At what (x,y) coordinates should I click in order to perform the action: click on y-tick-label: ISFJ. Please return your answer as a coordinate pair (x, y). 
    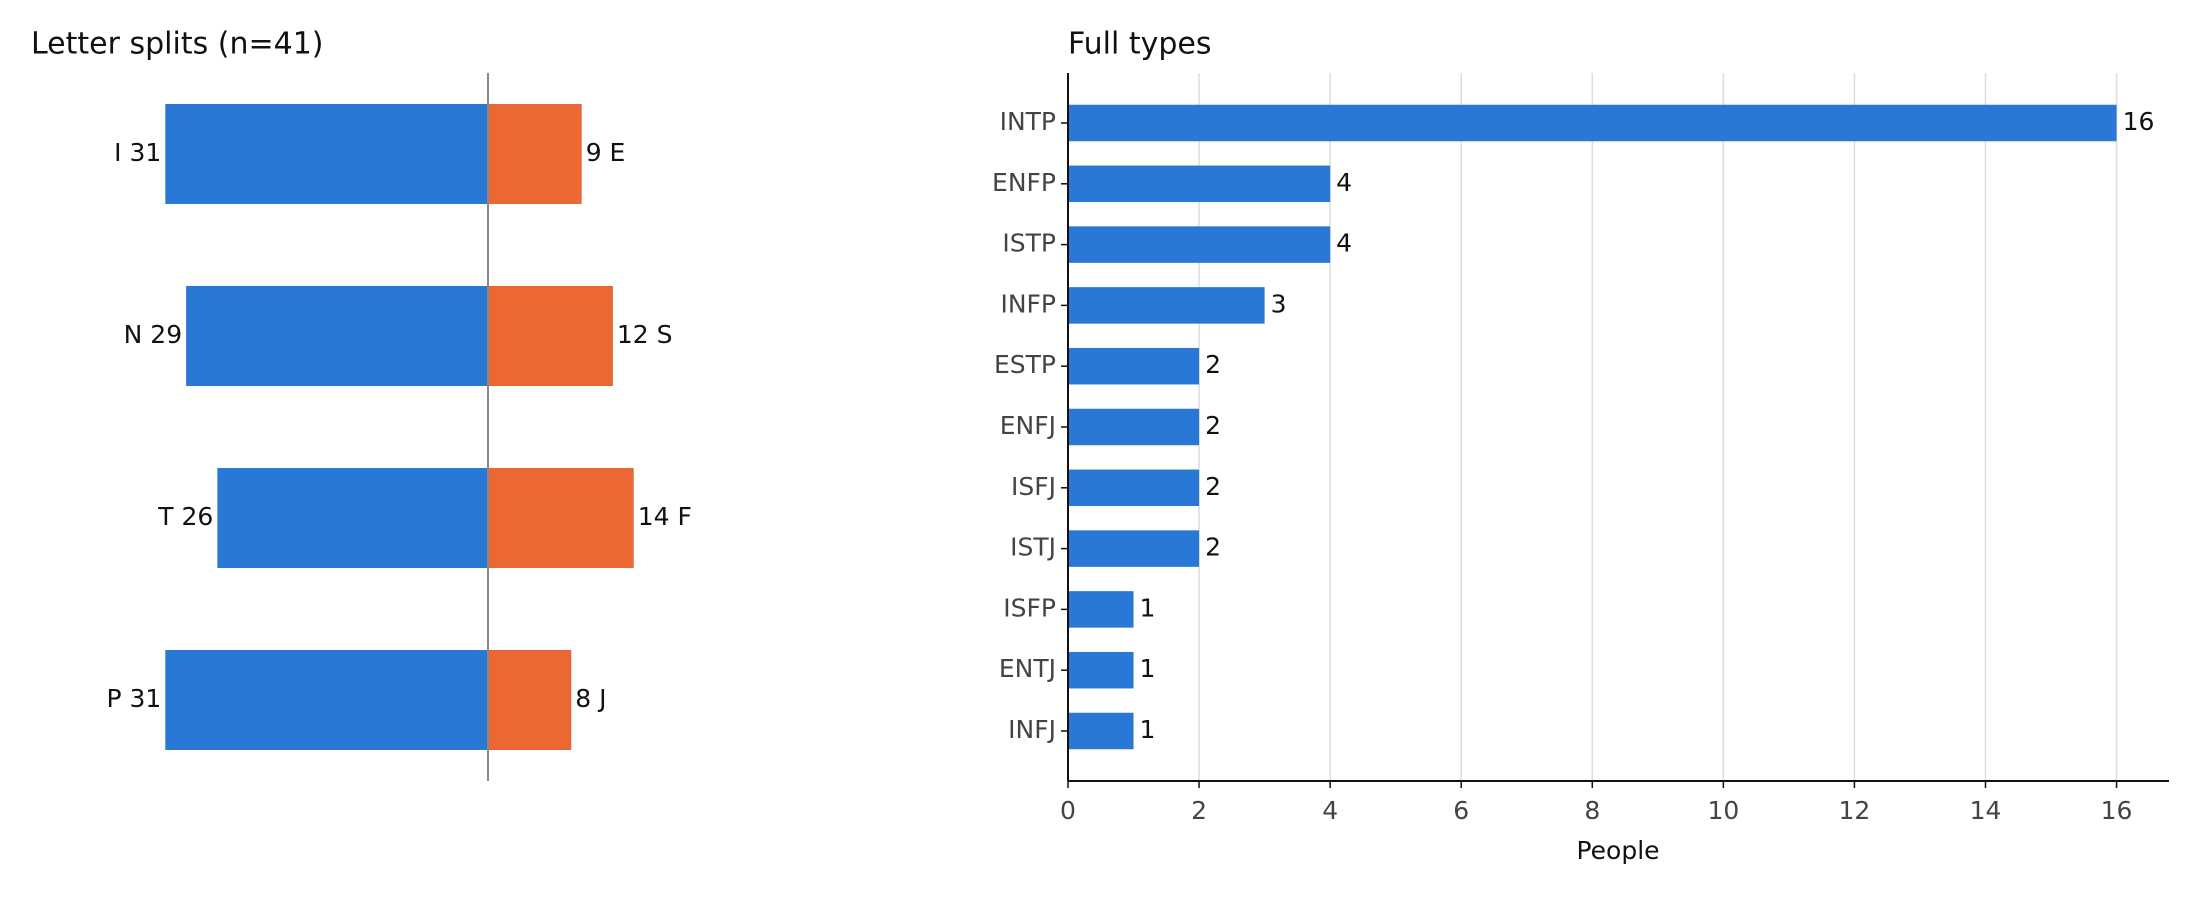
    Looking at the image, I should click on (1033, 486).